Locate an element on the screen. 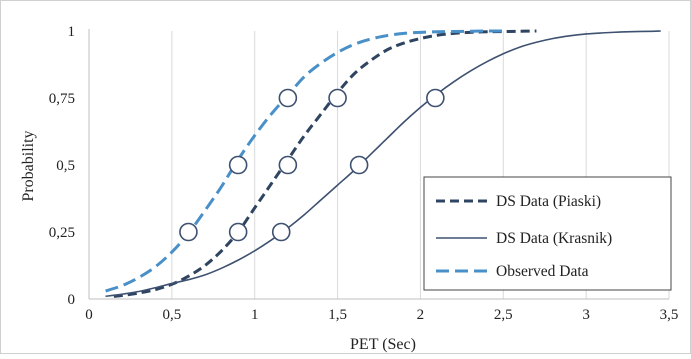  x-tick-label: 0 is located at coordinates (89, 315).